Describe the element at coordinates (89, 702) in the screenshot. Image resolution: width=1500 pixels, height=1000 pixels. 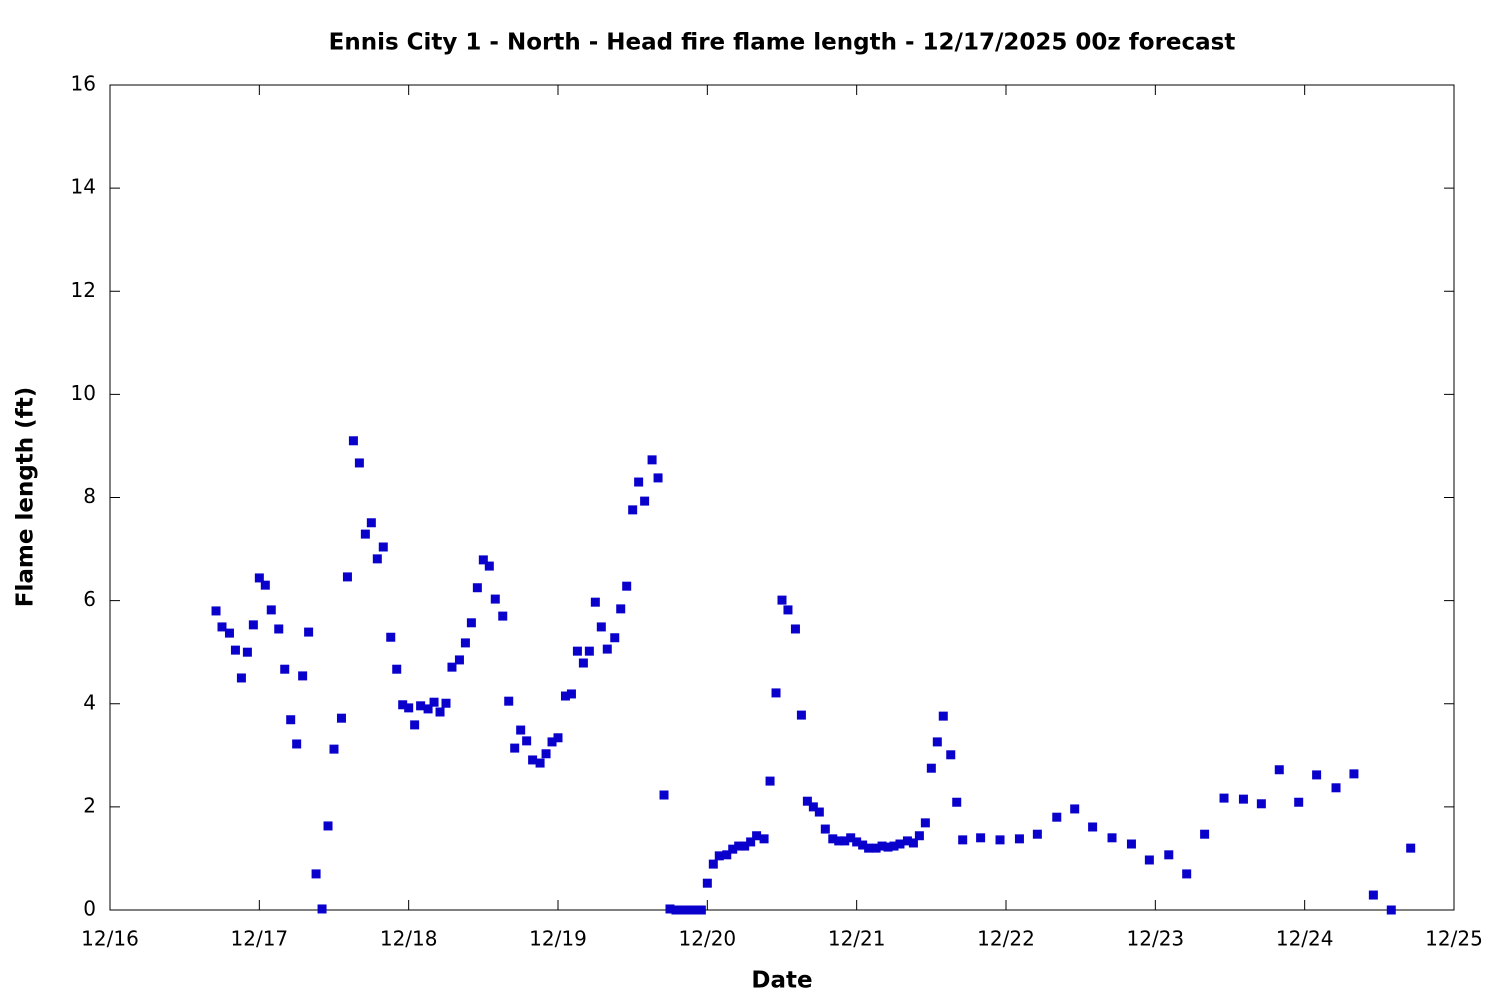
I see `y-tick-label: 4` at that location.